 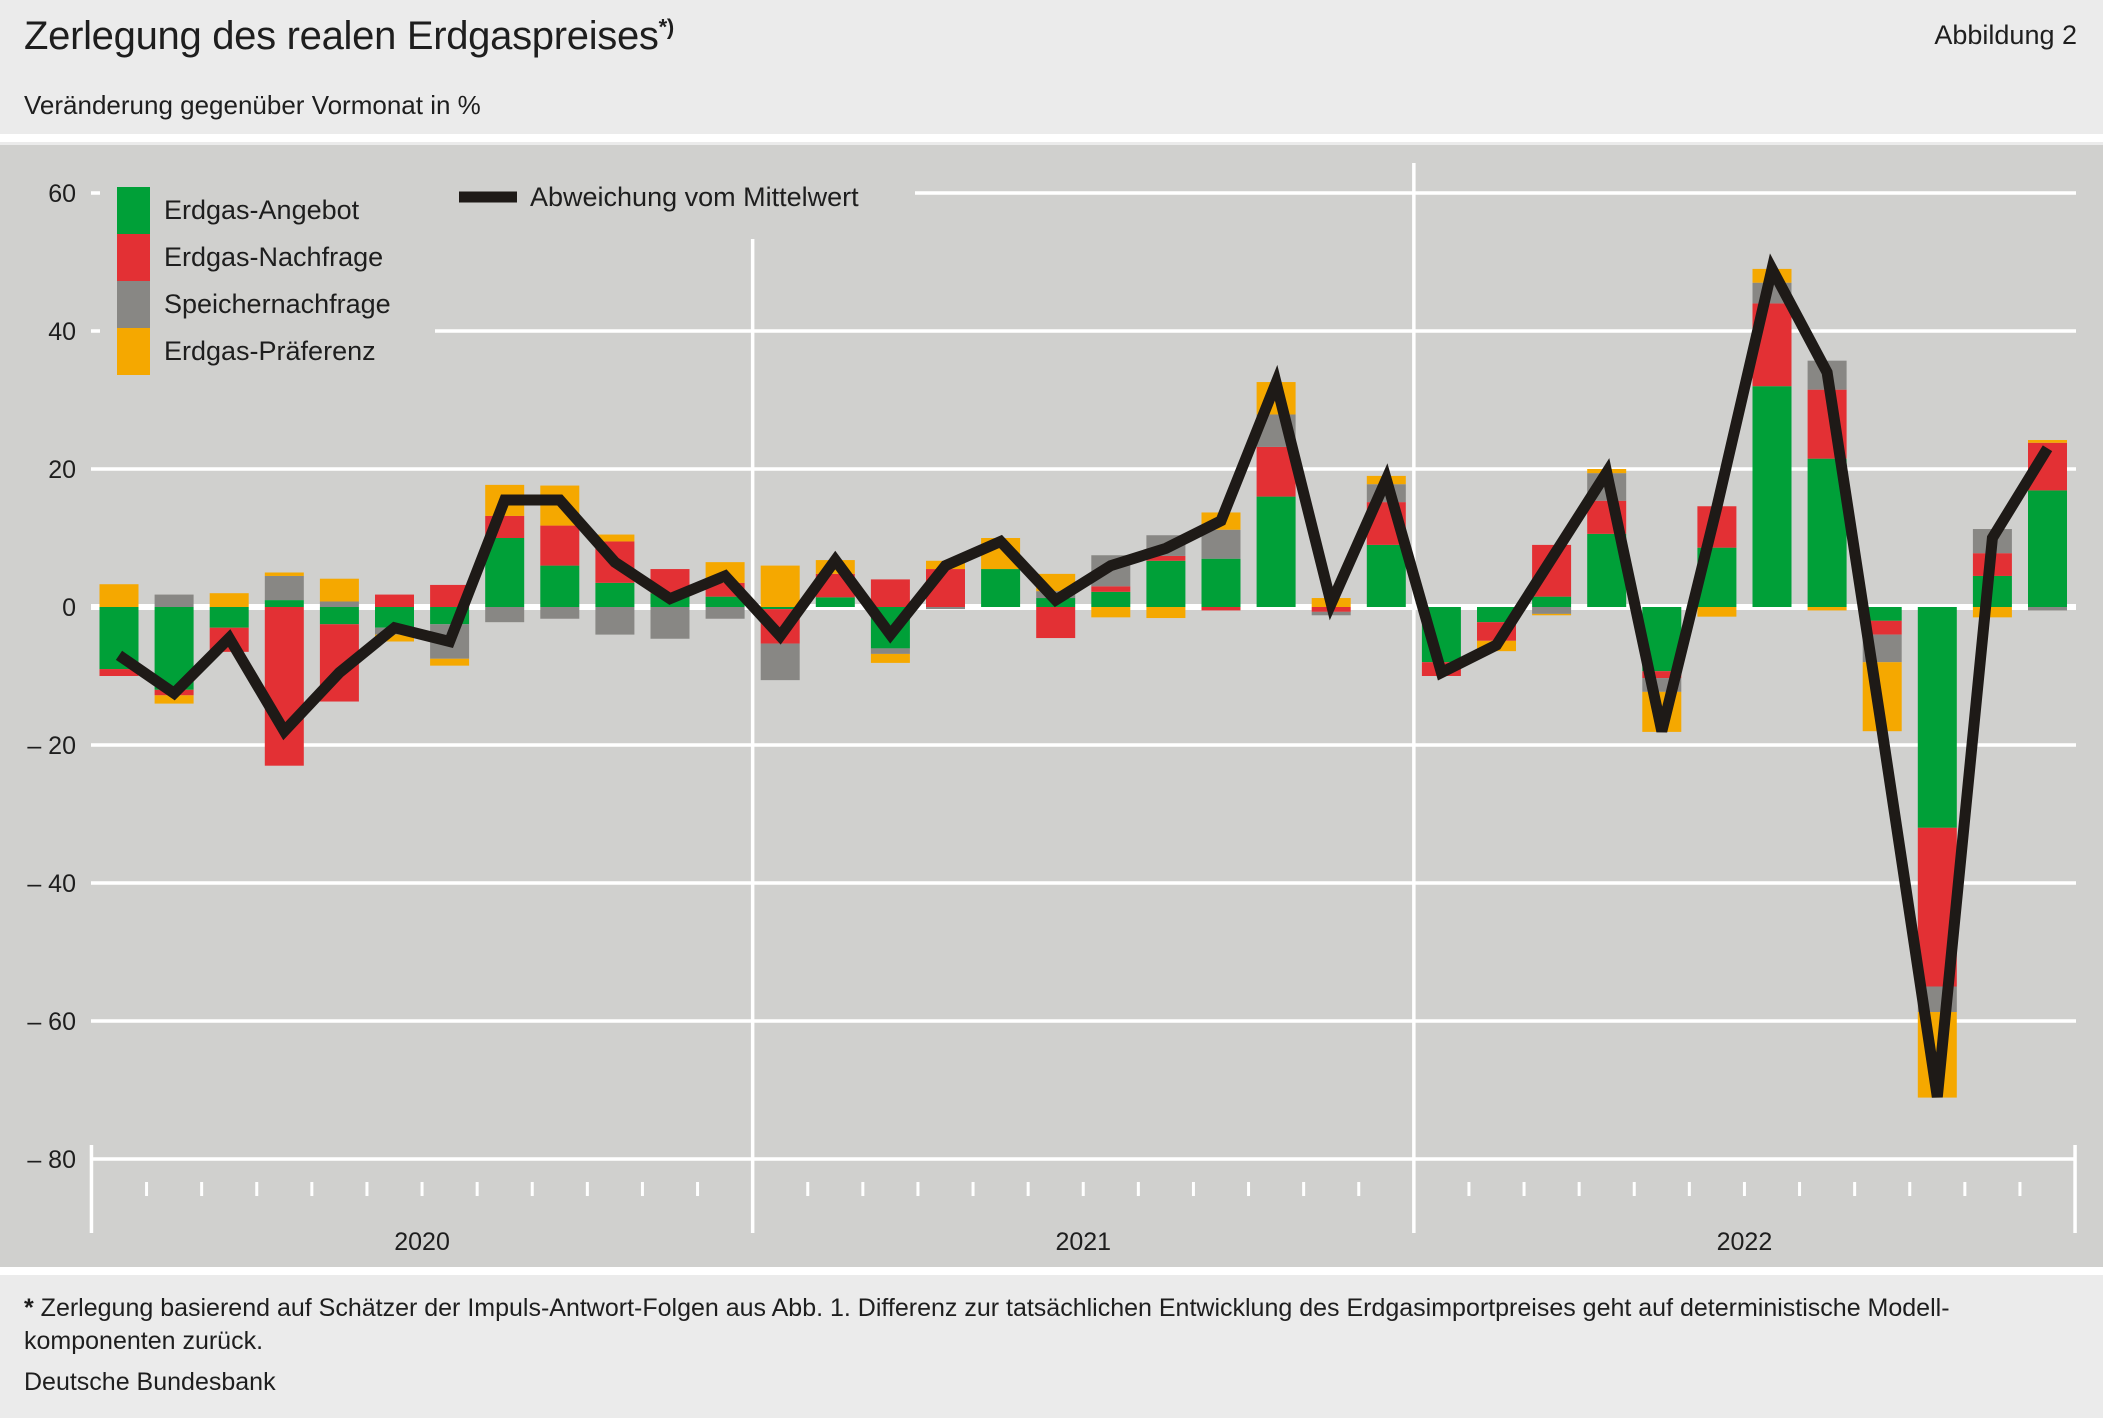 What do you see at coordinates (2005, 35) in the screenshot?
I see `figure-label: Abbildung 2` at bounding box center [2005, 35].